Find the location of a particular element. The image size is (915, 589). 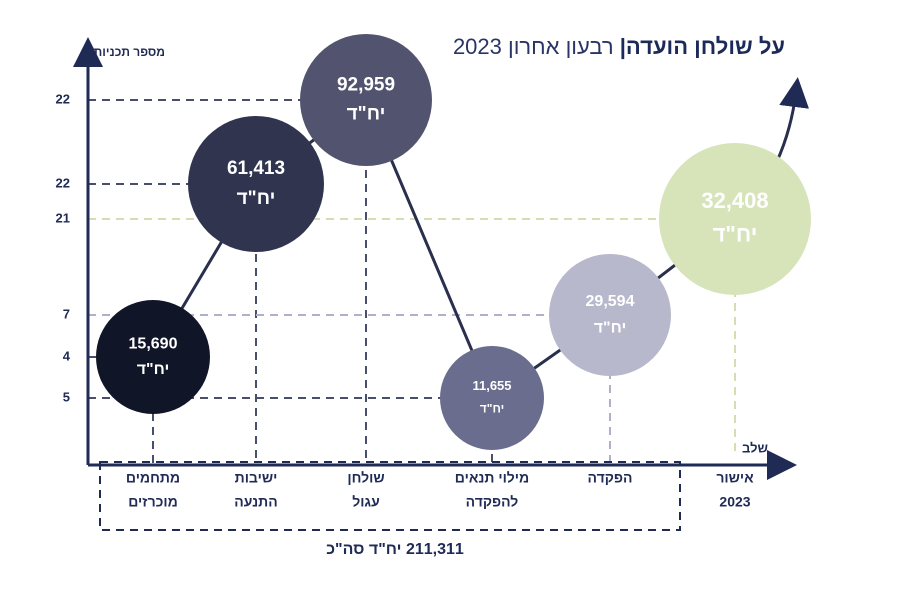

bubble-value: 32,408 is located at coordinates (734, 200).